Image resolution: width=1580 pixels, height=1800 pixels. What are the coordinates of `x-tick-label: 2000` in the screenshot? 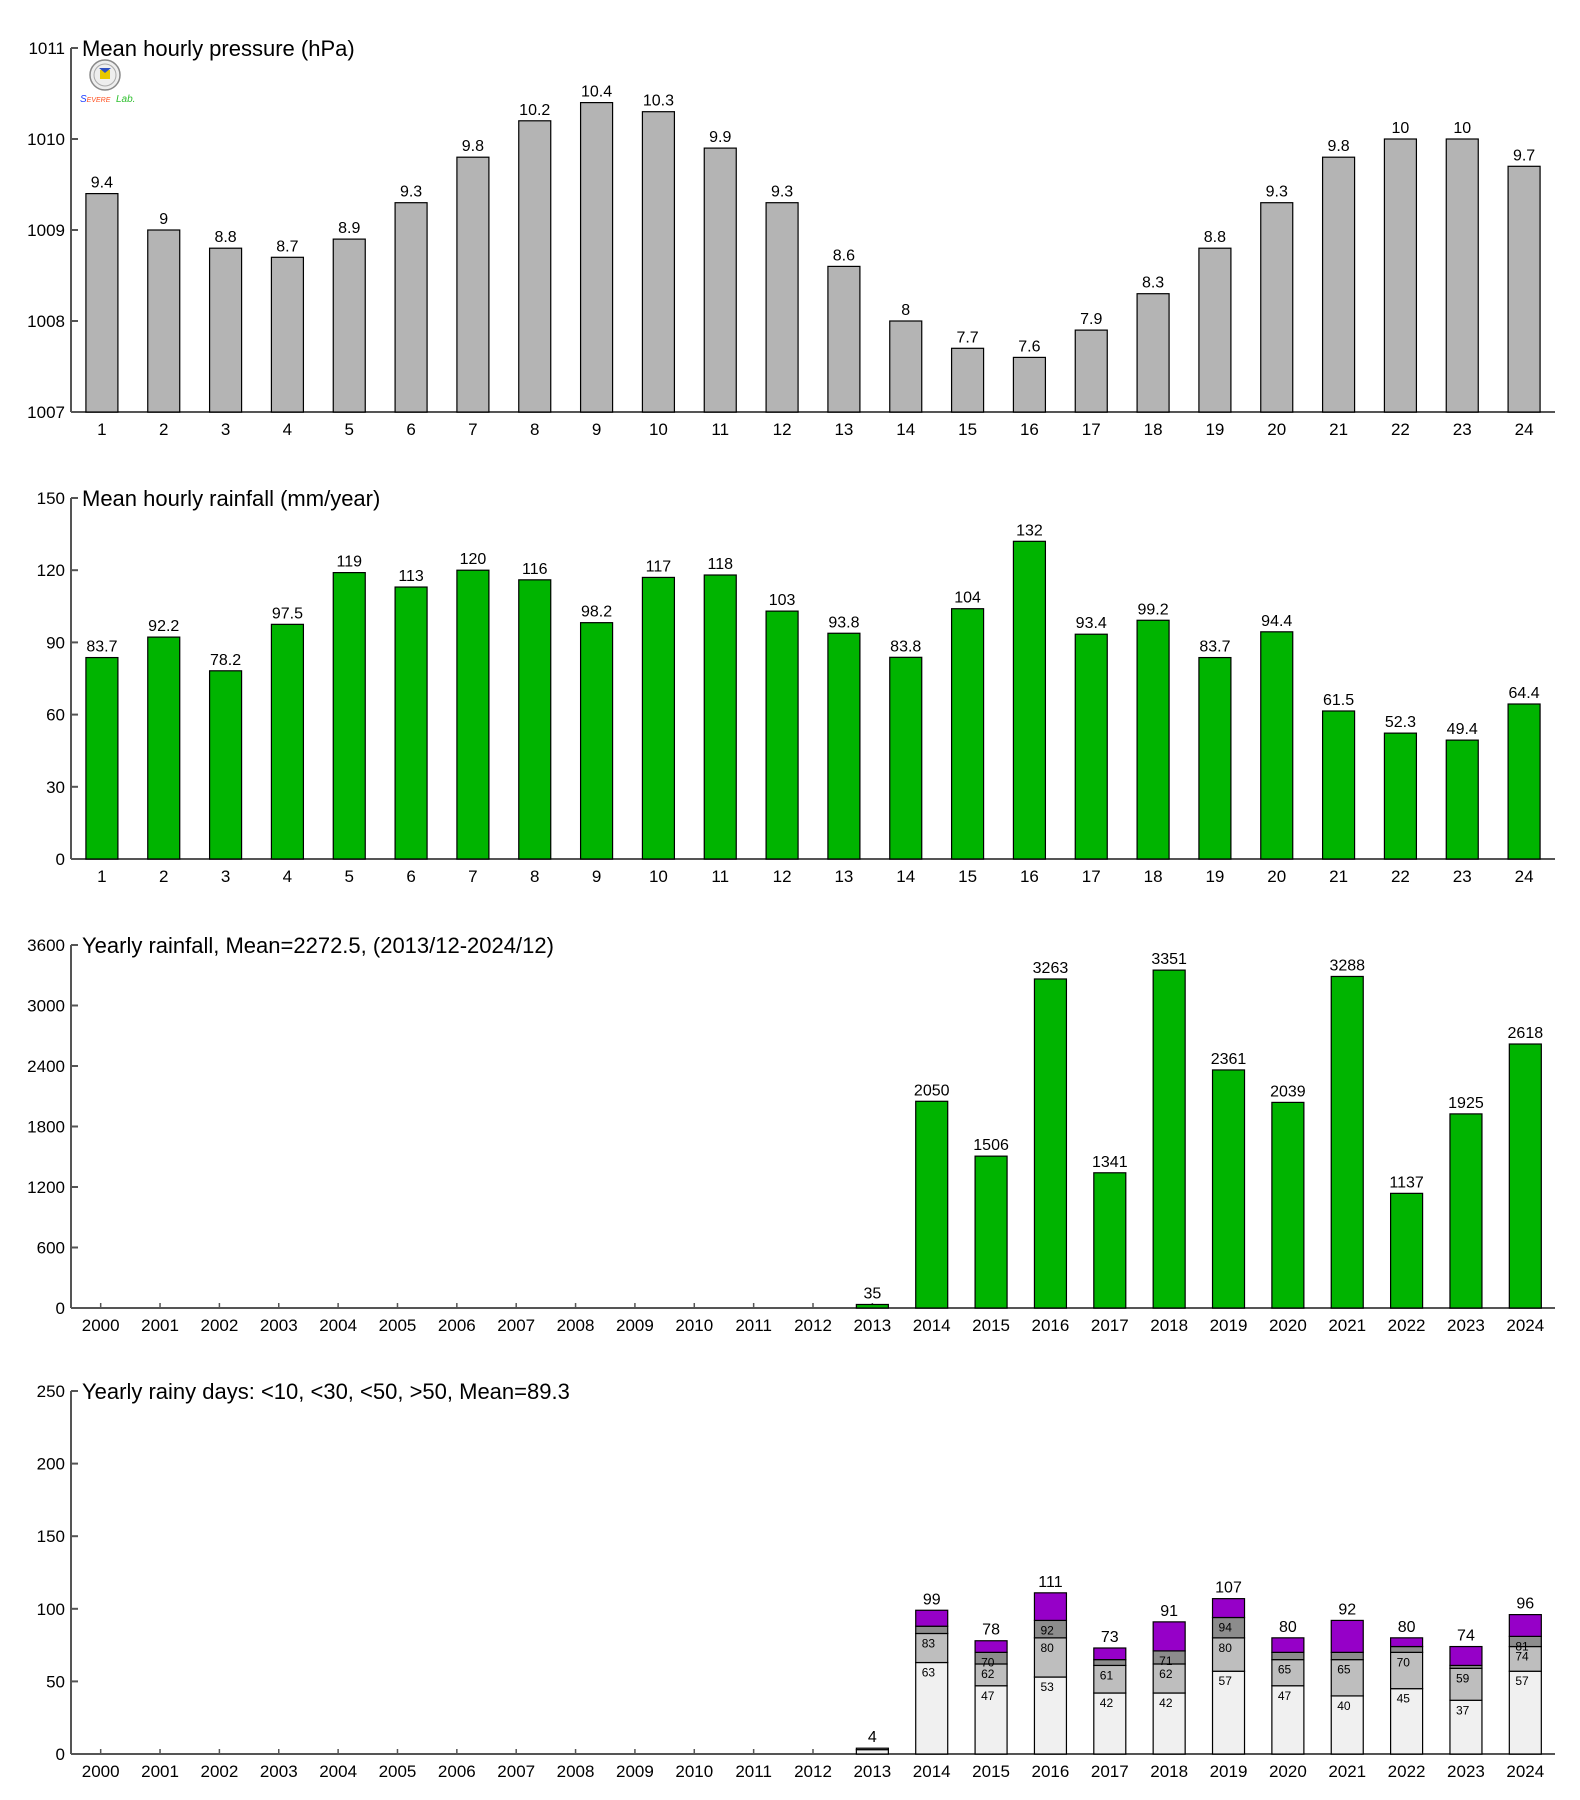 It's located at (101, 1771).